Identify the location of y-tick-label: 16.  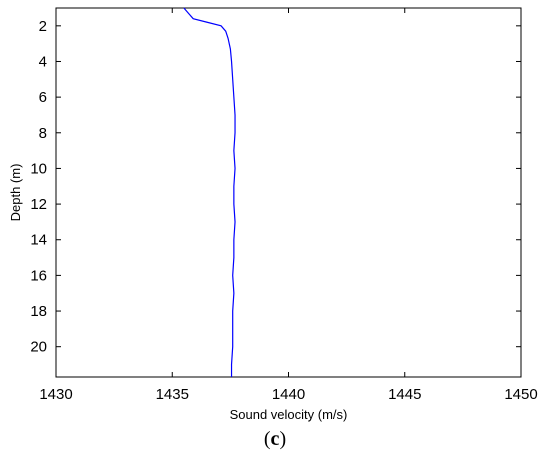
(38, 275).